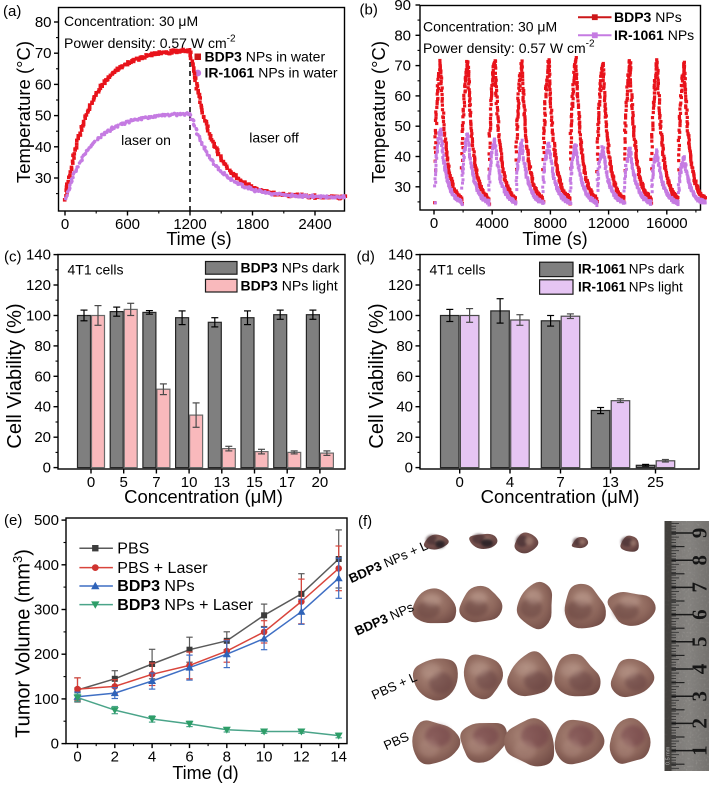  Describe the element at coordinates (252, 224) in the screenshot. I see `svg-text: 1800` at that location.